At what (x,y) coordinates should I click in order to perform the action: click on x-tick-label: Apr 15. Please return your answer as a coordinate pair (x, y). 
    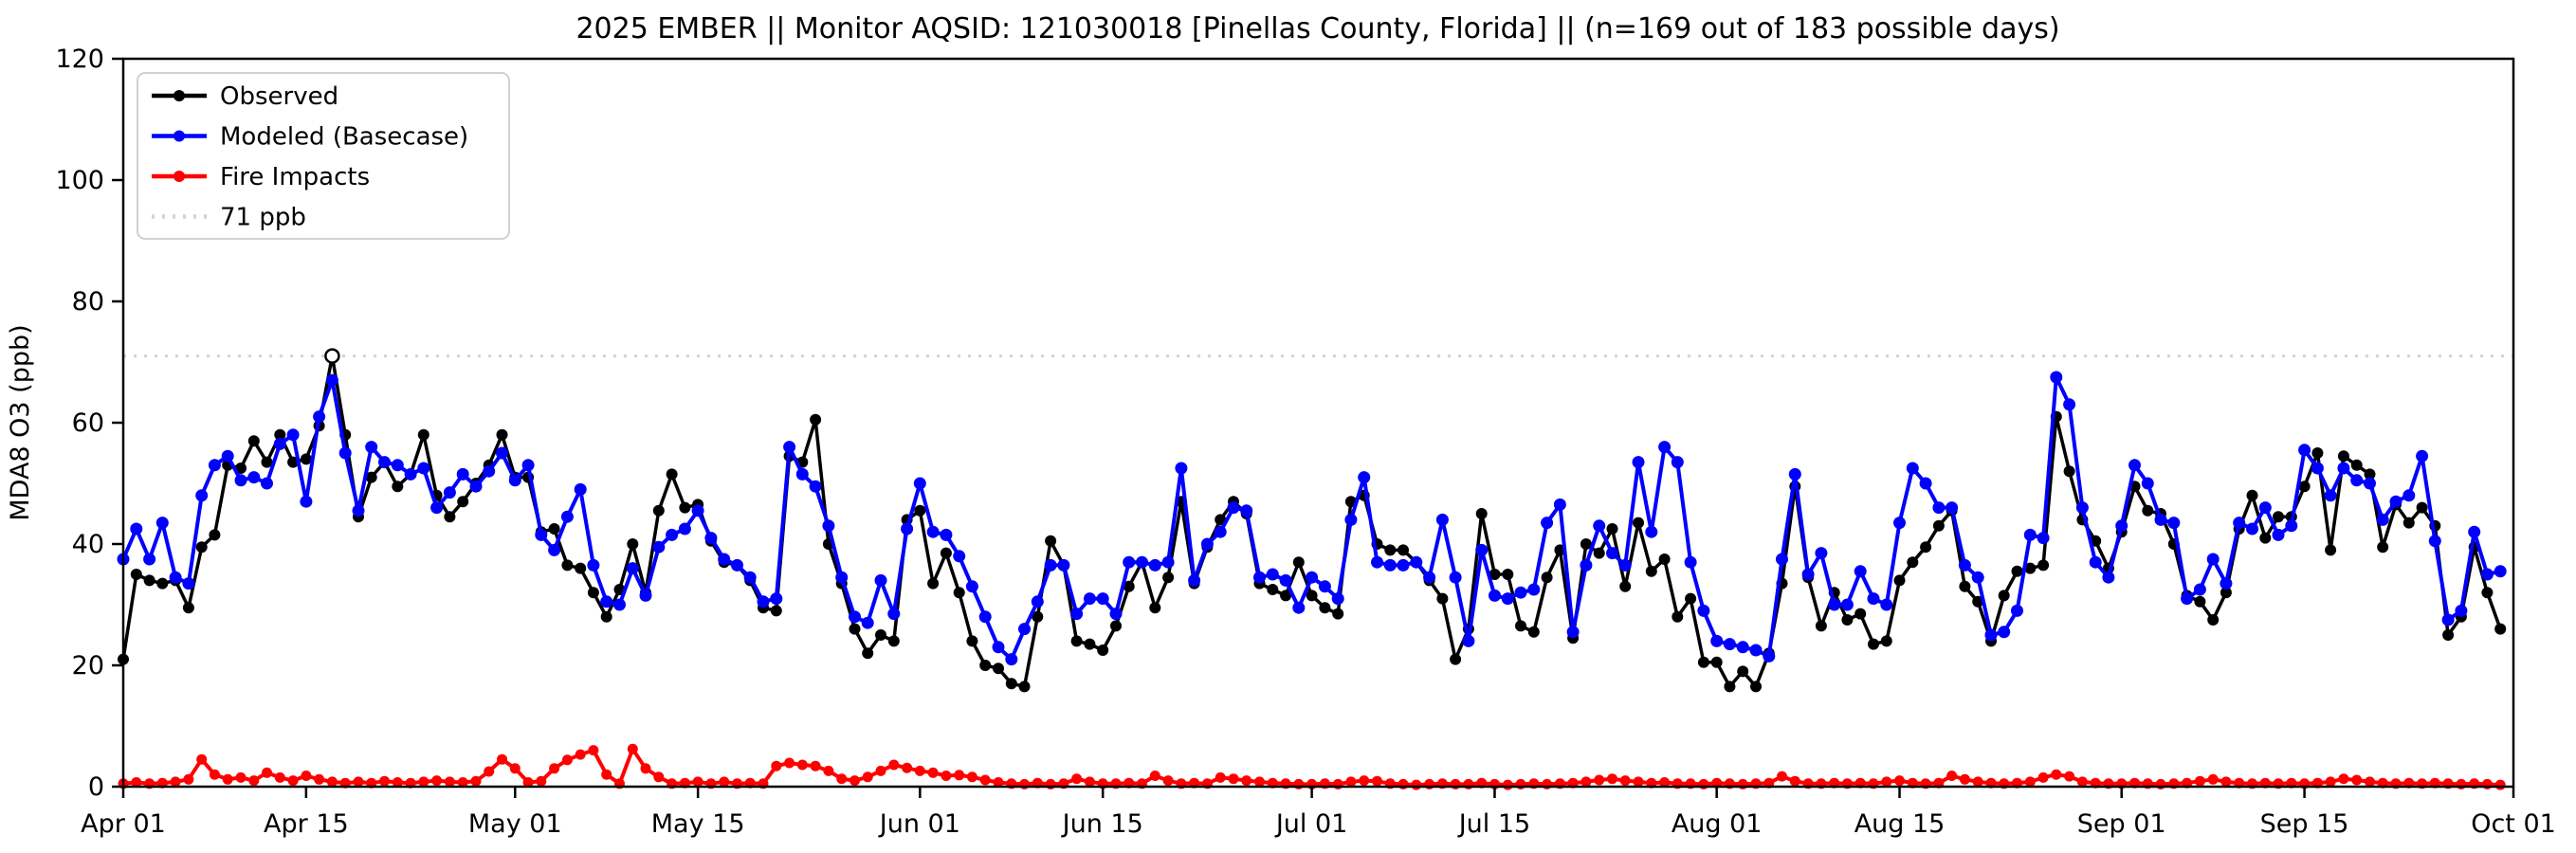
    Looking at the image, I should click on (306, 824).